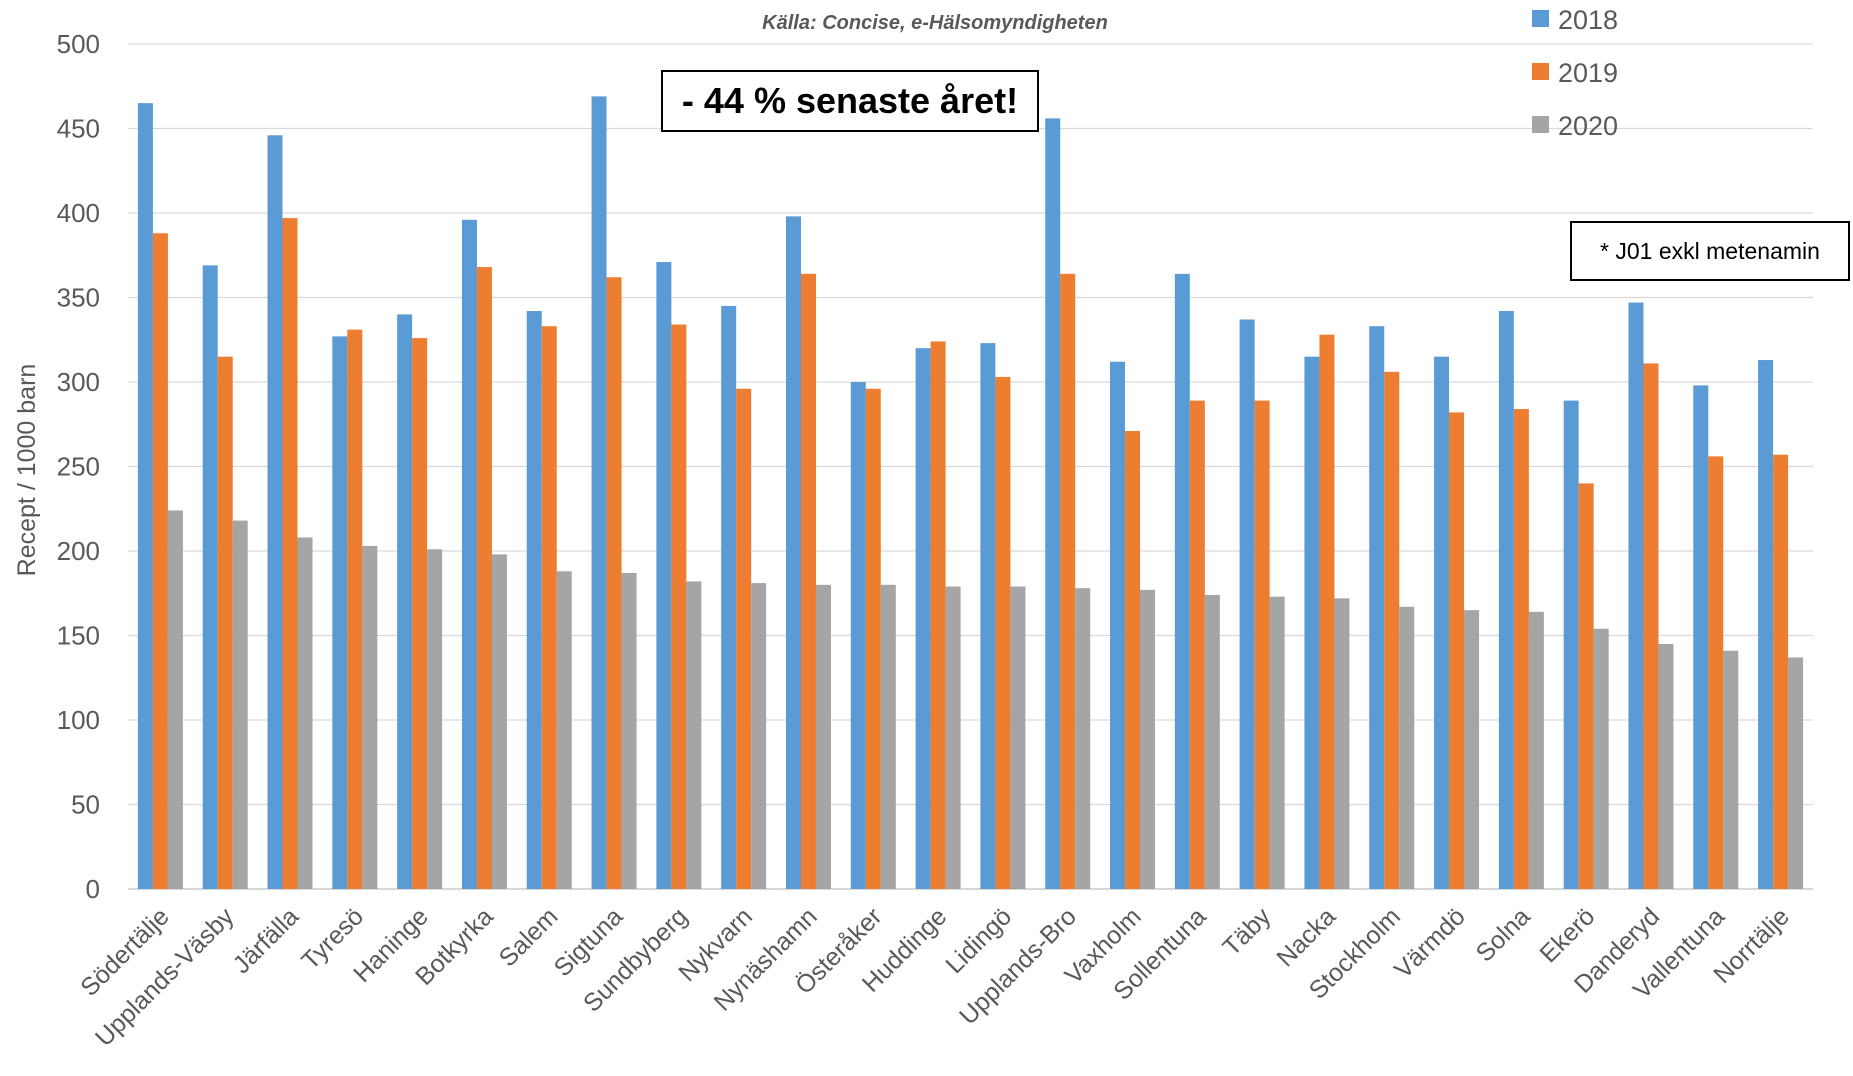 This screenshot has height=1076, width=1853. Describe the element at coordinates (78, 298) in the screenshot. I see `y-tick-label: 350` at that location.